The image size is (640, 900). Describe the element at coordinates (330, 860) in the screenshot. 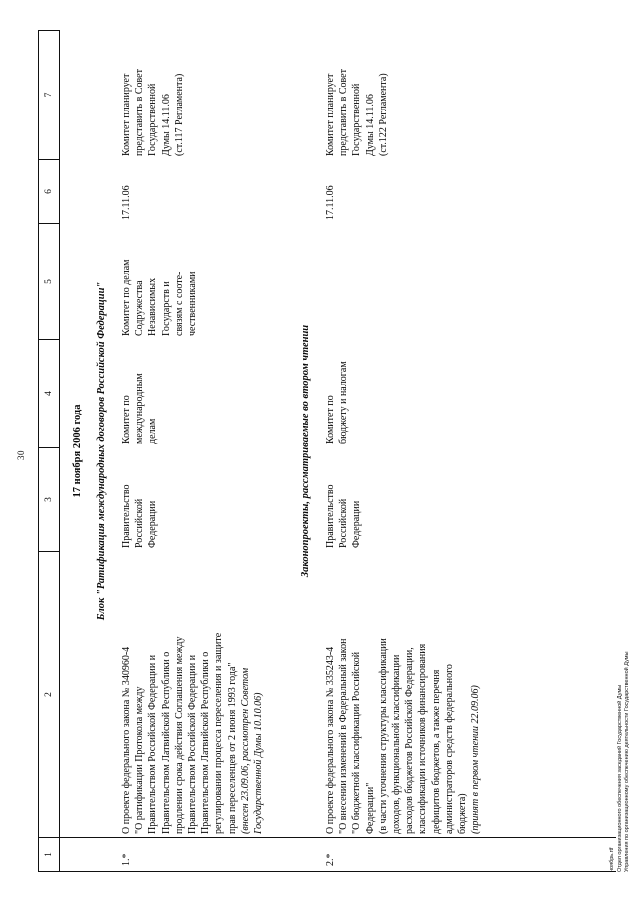

I see `row-number: 2.*` at that location.